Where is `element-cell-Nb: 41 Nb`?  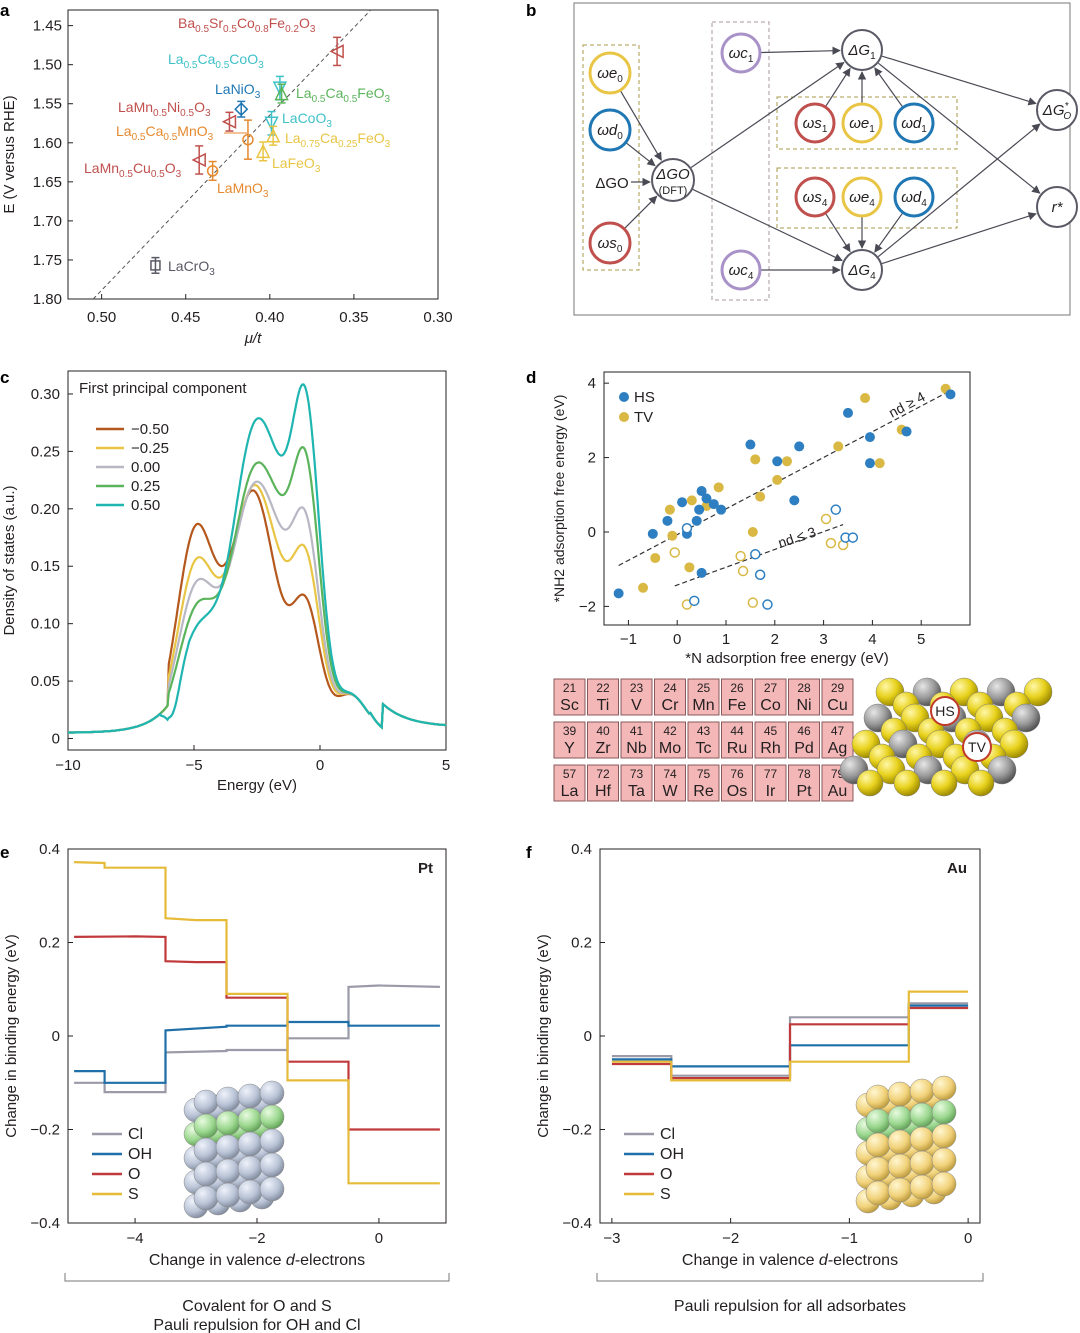
element-cell-Nb: 41 Nb is located at coordinates (636, 740).